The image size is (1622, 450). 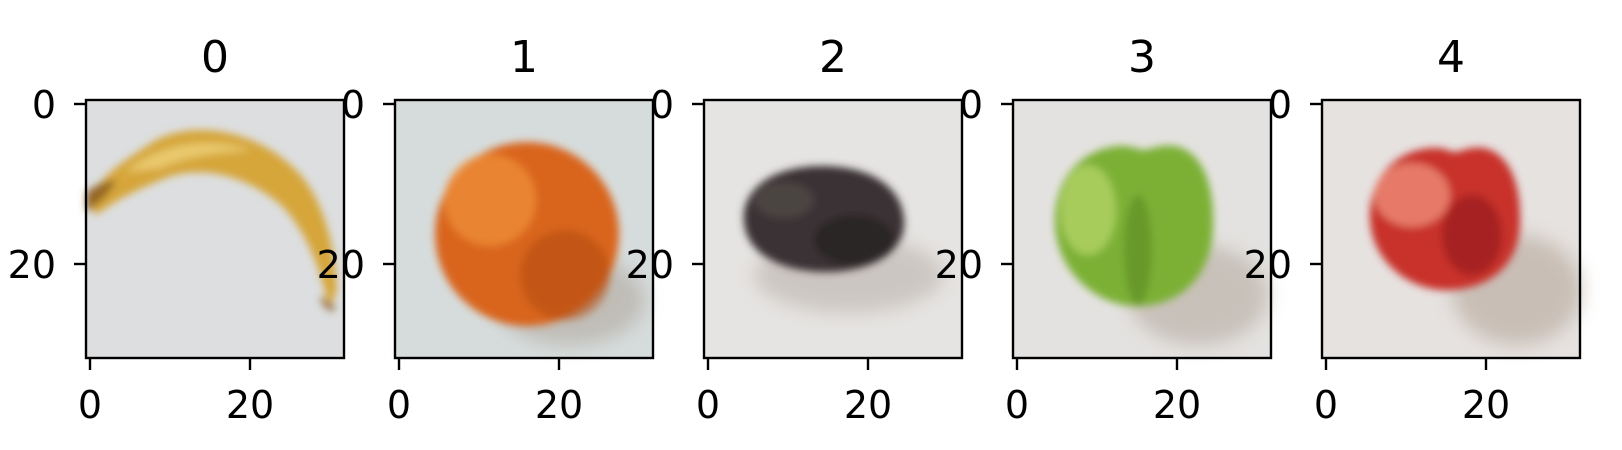 I want to click on avocado-shape, so click(x=824, y=219).